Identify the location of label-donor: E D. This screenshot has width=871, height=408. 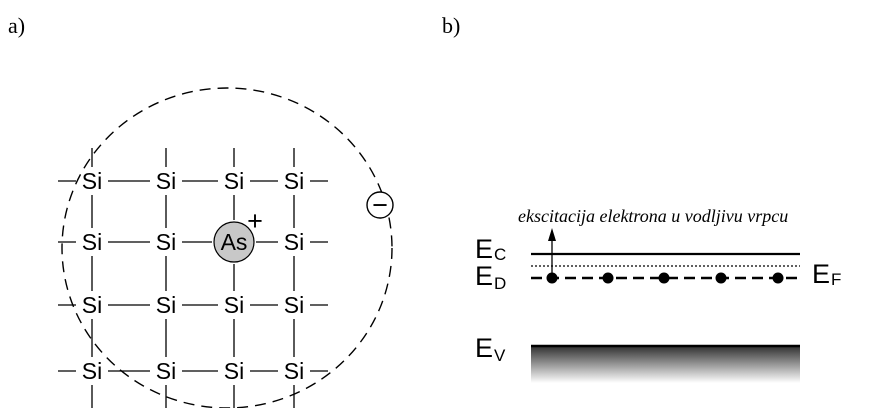
(490, 277).